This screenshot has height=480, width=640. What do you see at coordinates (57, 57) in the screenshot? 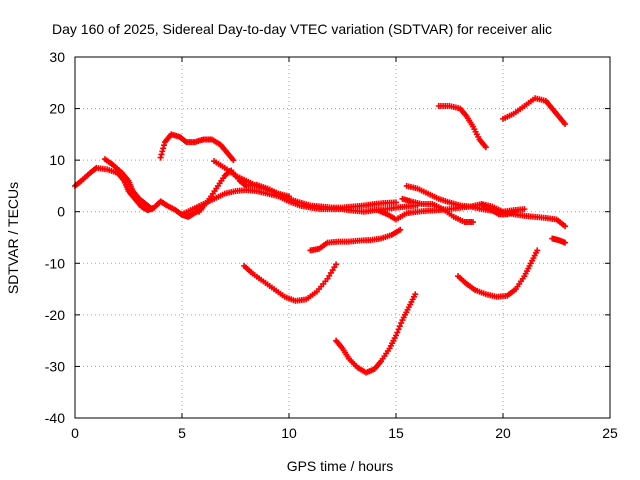
I see `y-tick-label: 30` at bounding box center [57, 57].